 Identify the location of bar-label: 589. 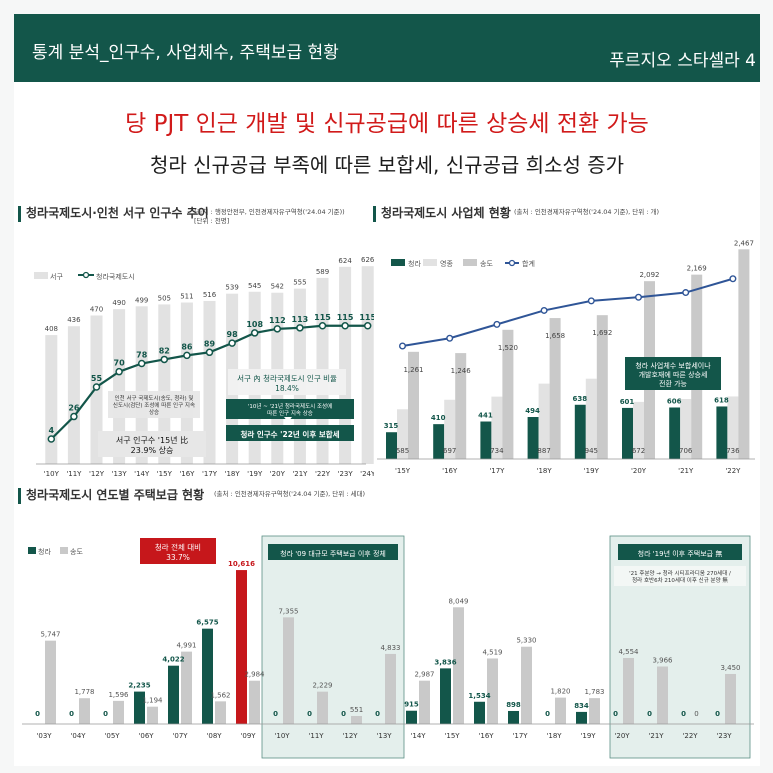
(322, 272).